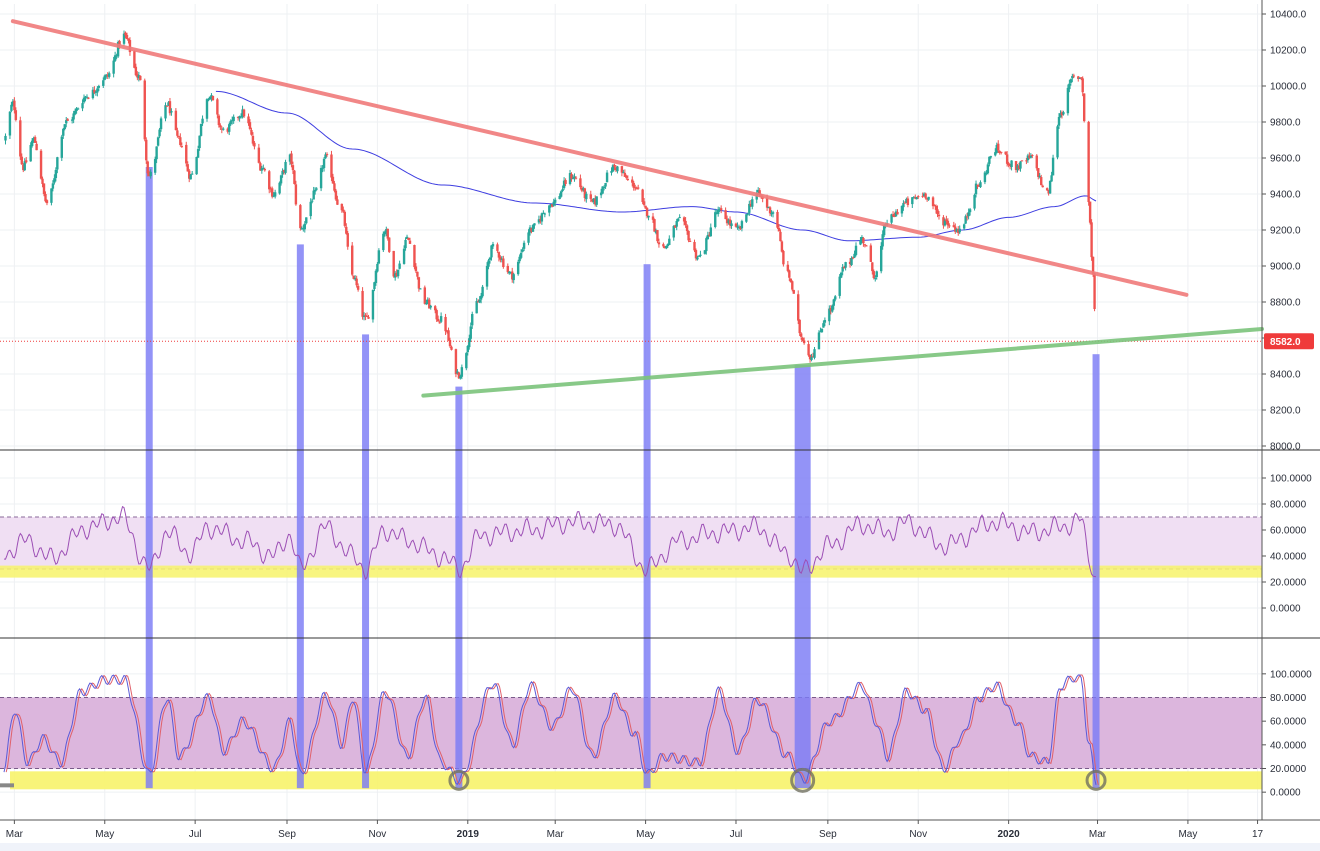  Describe the element at coordinates (1288, 722) in the screenshot. I see `stochastic-axis-tick-label: 60.0000` at that location.